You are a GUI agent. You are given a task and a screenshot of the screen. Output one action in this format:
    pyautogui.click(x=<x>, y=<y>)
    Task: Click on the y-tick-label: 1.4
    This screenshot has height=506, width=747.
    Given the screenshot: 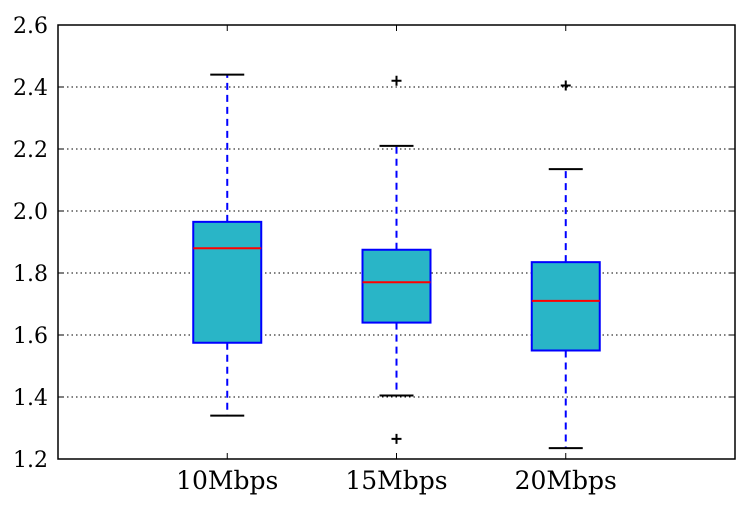 What is the action you would take?
    pyautogui.click(x=30, y=398)
    